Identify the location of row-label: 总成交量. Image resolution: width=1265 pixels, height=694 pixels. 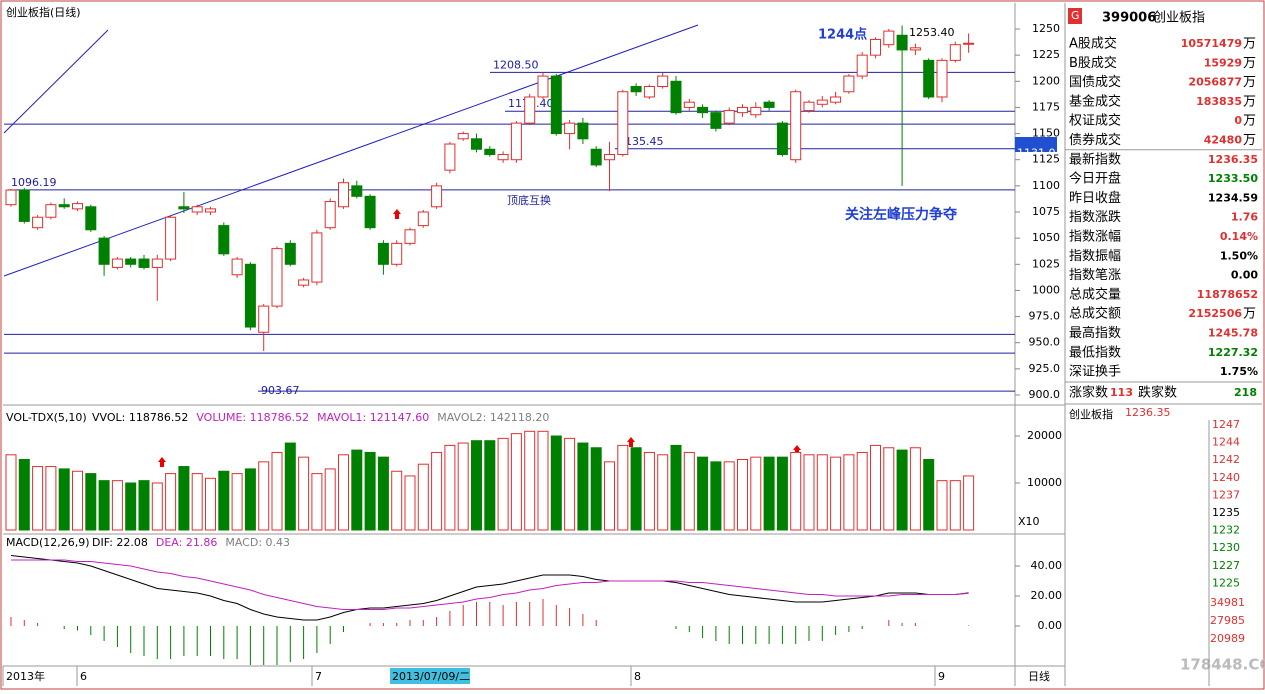
(1095, 294).